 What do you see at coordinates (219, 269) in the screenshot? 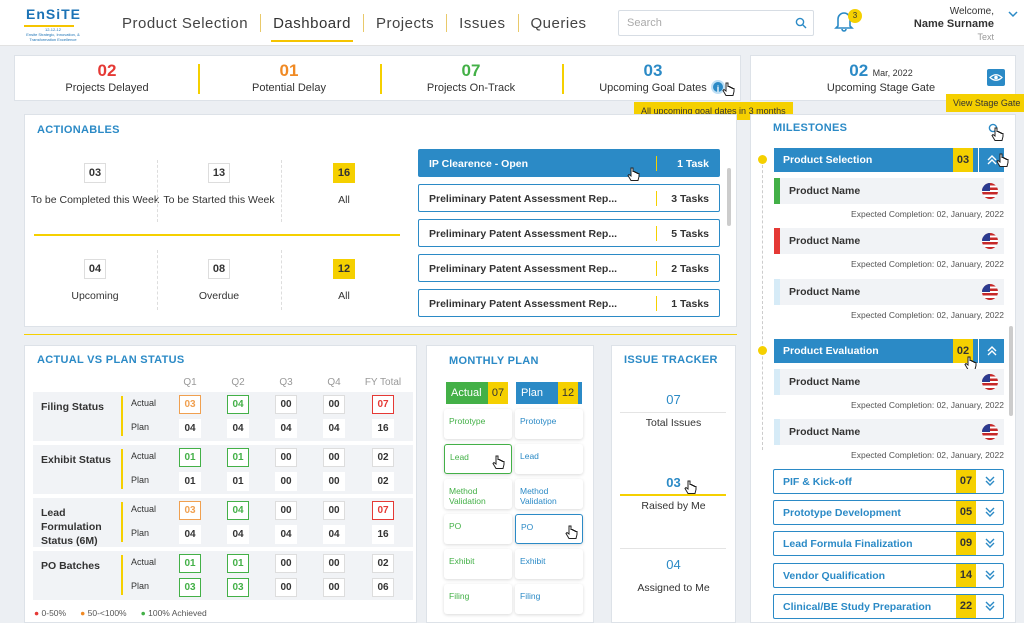
I see `overdue-count: 08` at bounding box center [219, 269].